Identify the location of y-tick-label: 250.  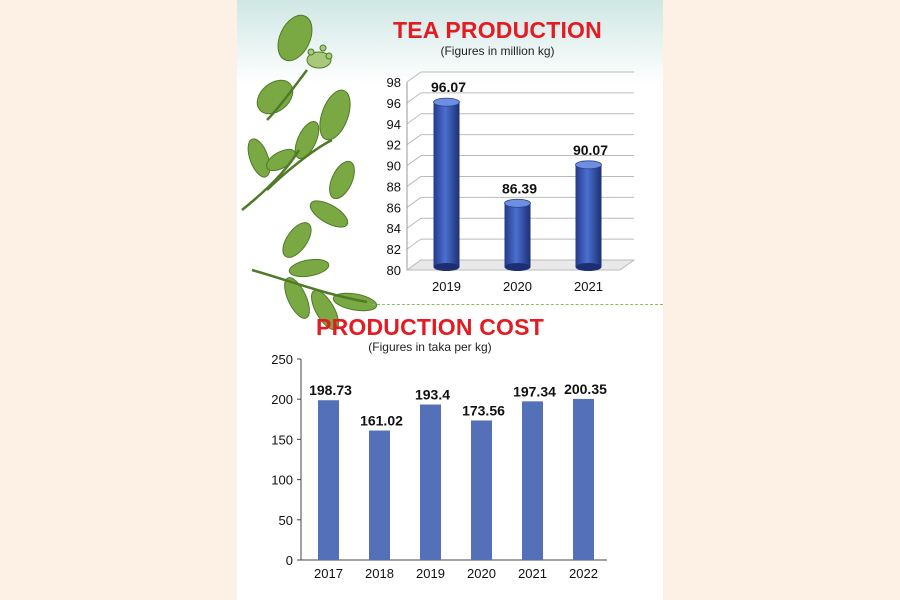
(282, 359).